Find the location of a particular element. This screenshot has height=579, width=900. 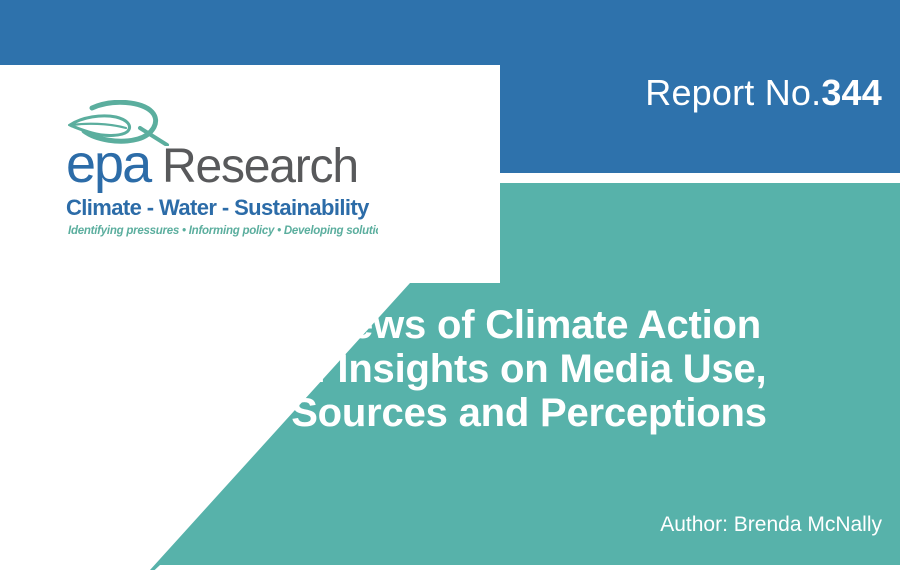

report-number: Report No.344 is located at coordinates (763, 93).